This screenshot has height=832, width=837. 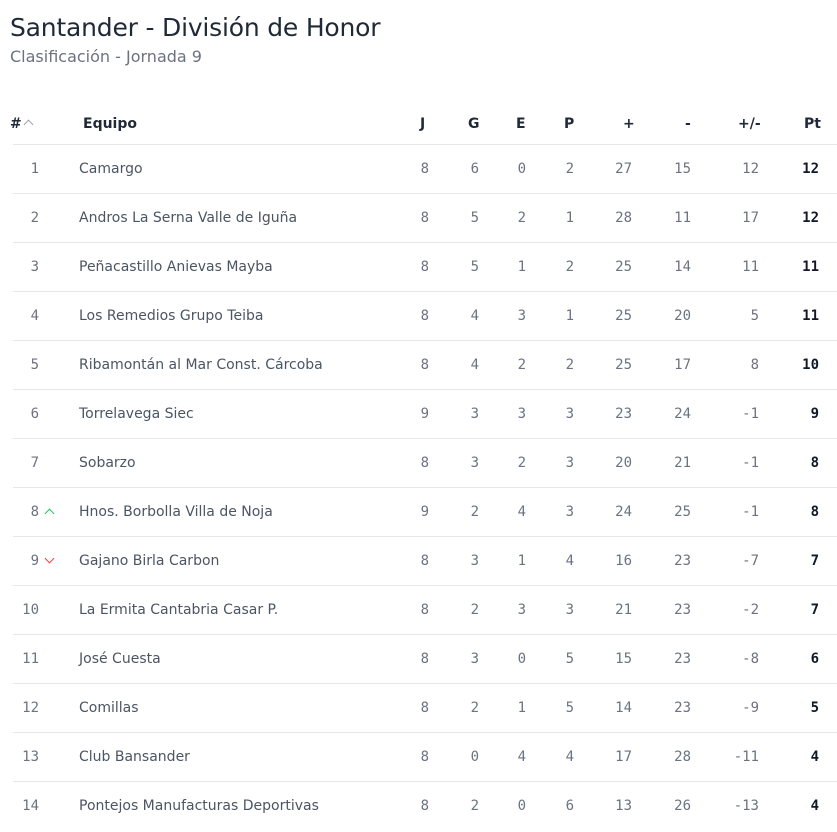 What do you see at coordinates (474, 365) in the screenshot?
I see `row-g: 4` at bounding box center [474, 365].